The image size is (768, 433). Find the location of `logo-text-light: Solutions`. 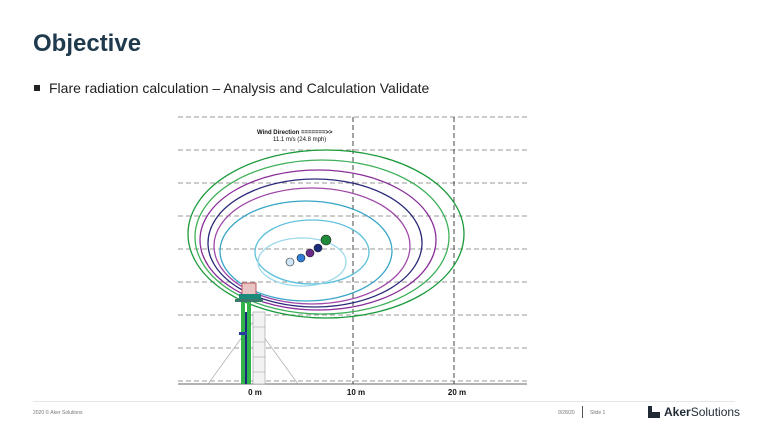

logo-text-light: Solutions is located at coordinates (715, 412).